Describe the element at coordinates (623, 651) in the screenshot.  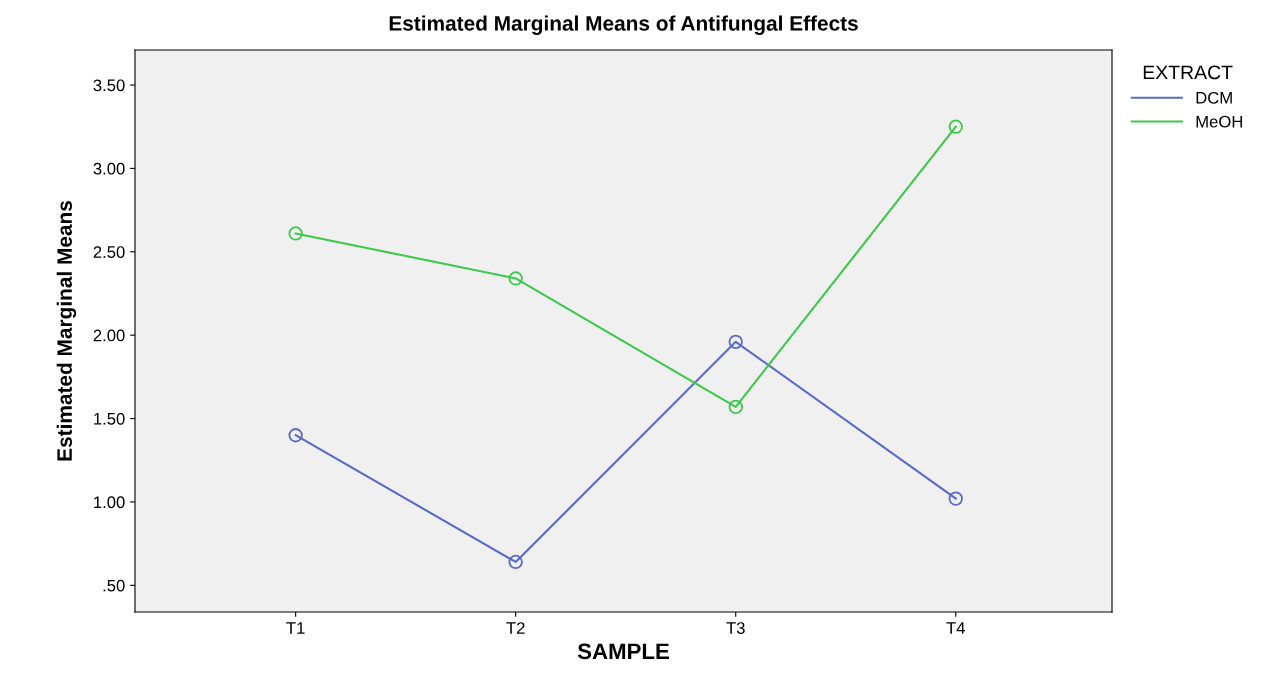
I see `x-axis-title: SAMPLE` at that location.